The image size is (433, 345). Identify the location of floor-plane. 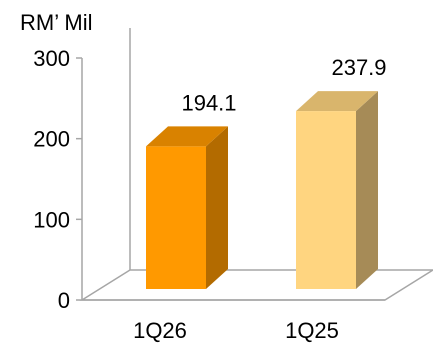
(256, 285).